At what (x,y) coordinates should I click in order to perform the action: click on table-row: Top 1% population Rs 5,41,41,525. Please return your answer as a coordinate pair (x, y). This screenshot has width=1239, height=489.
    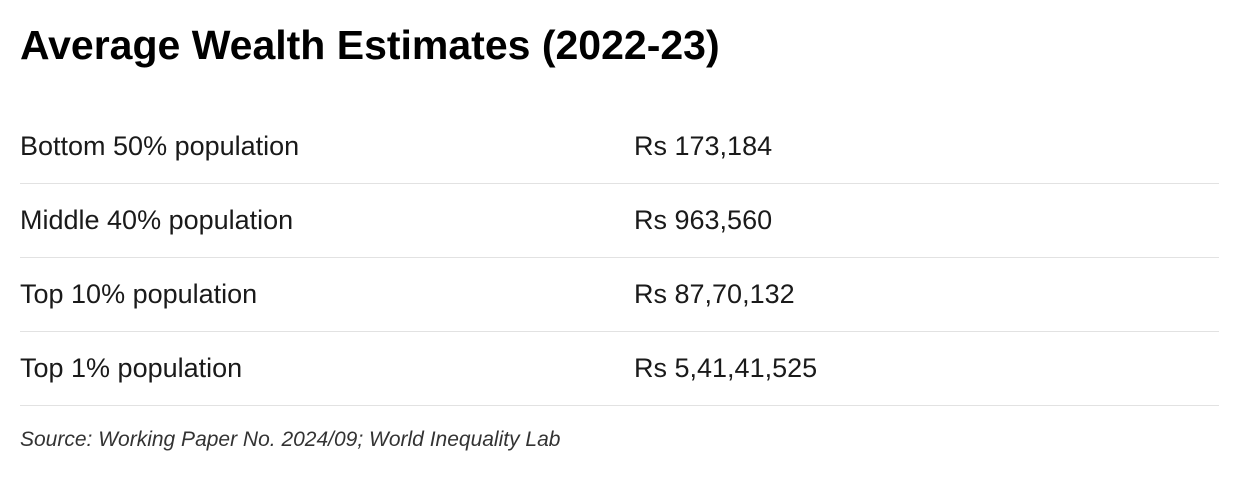
    Looking at the image, I should click on (619, 369).